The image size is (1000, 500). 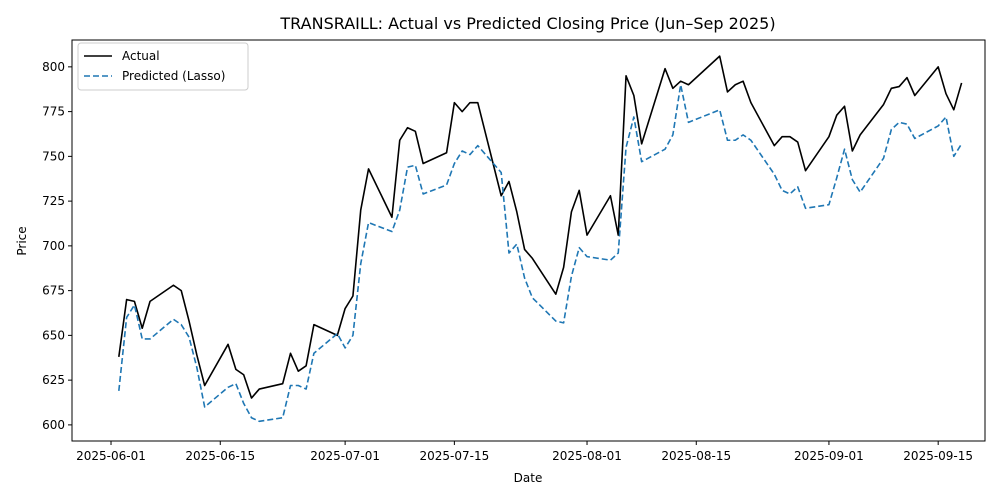 I want to click on x-tick-label: 2025-08-15, so click(x=696, y=456).